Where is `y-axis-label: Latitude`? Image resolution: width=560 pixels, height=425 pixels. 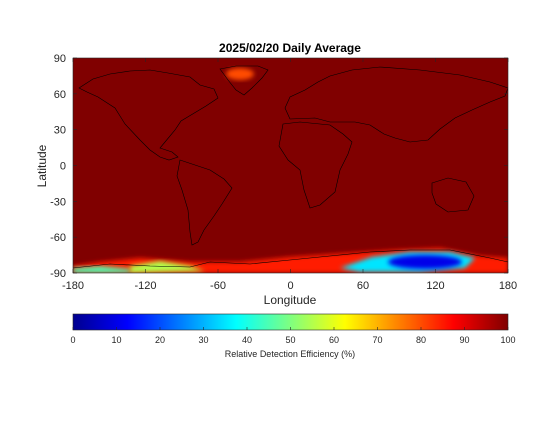 y-axis-label: Latitude is located at coordinates (42, 165).